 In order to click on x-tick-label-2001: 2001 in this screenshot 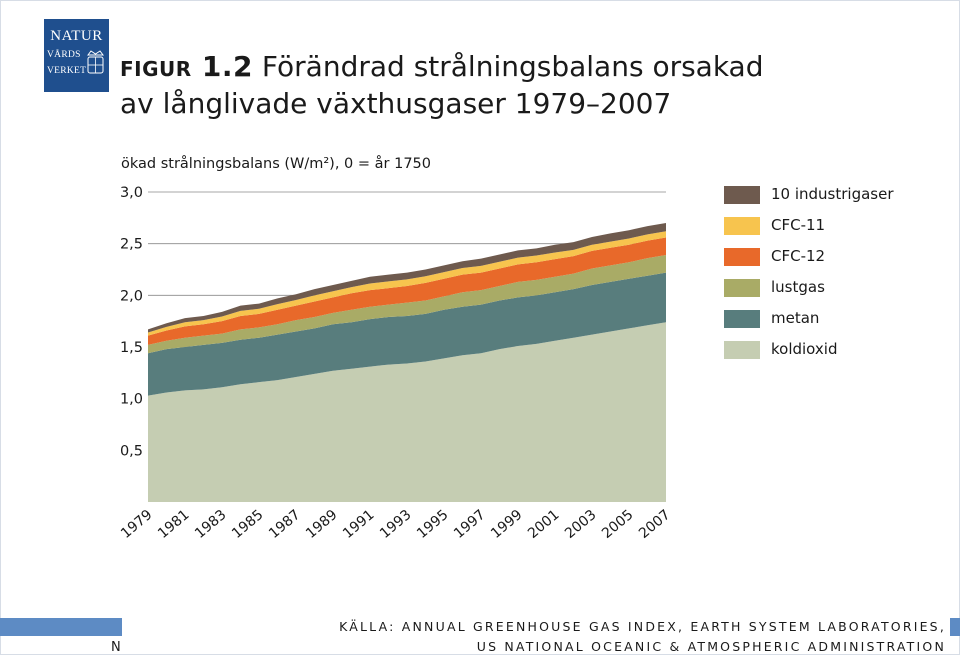, I will do `click(544, 524)`.